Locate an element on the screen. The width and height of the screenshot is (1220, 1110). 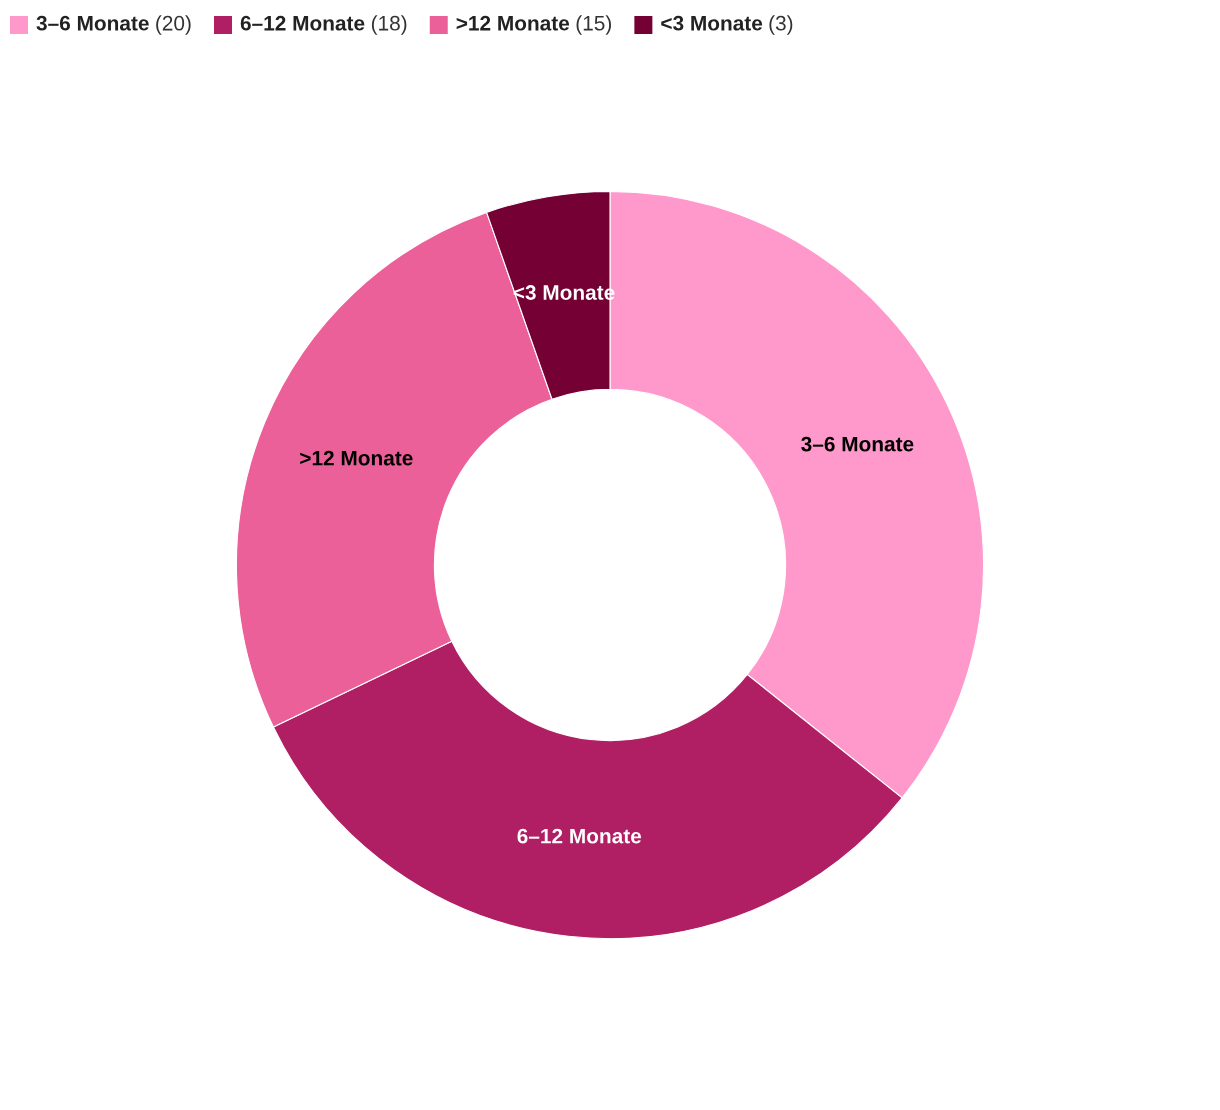
data-label: (20) is located at coordinates (173, 25).